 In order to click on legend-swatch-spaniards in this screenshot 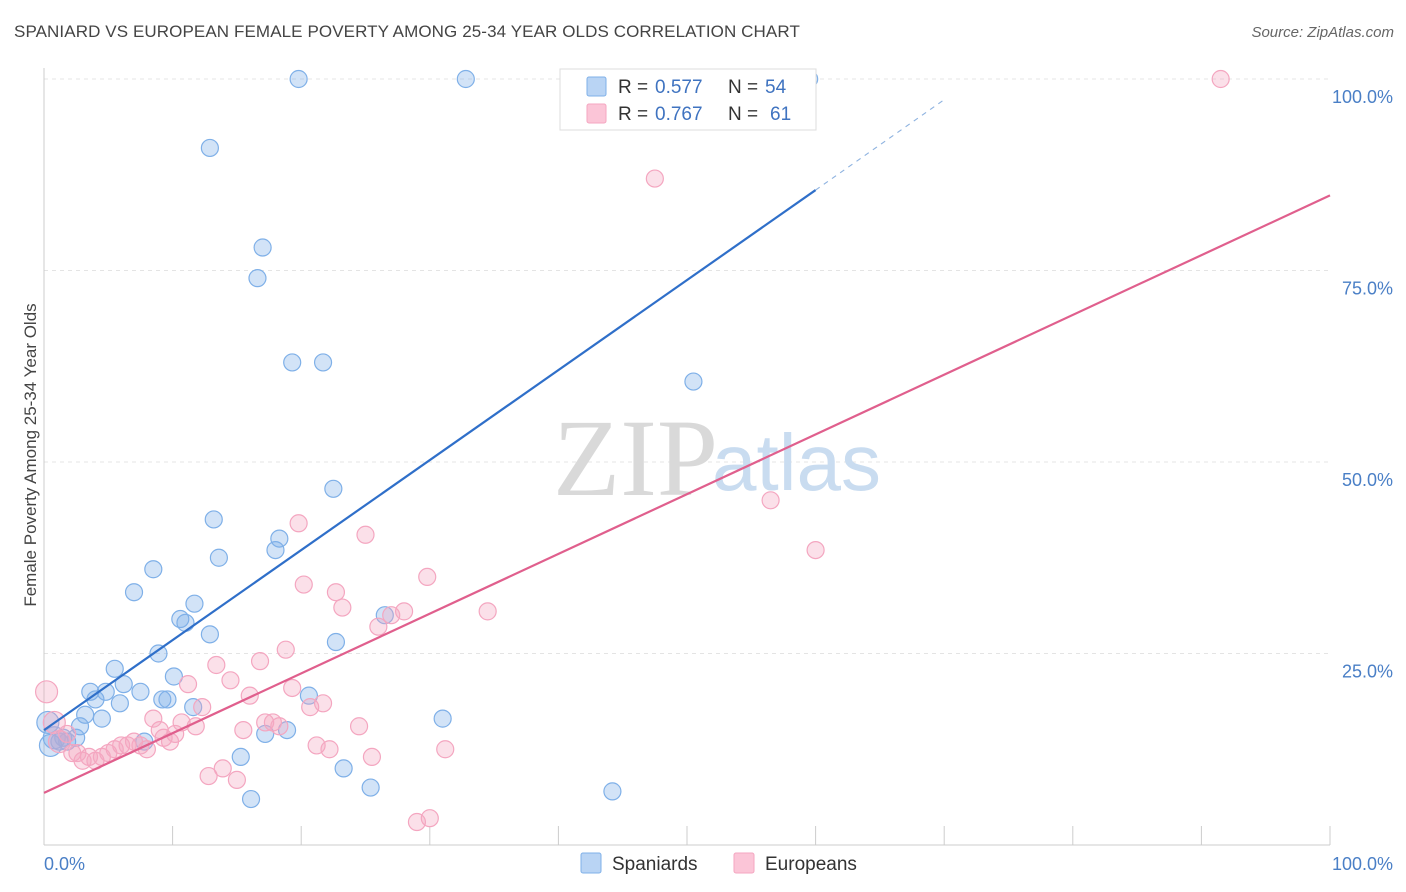, I will do `click(596, 86)`.